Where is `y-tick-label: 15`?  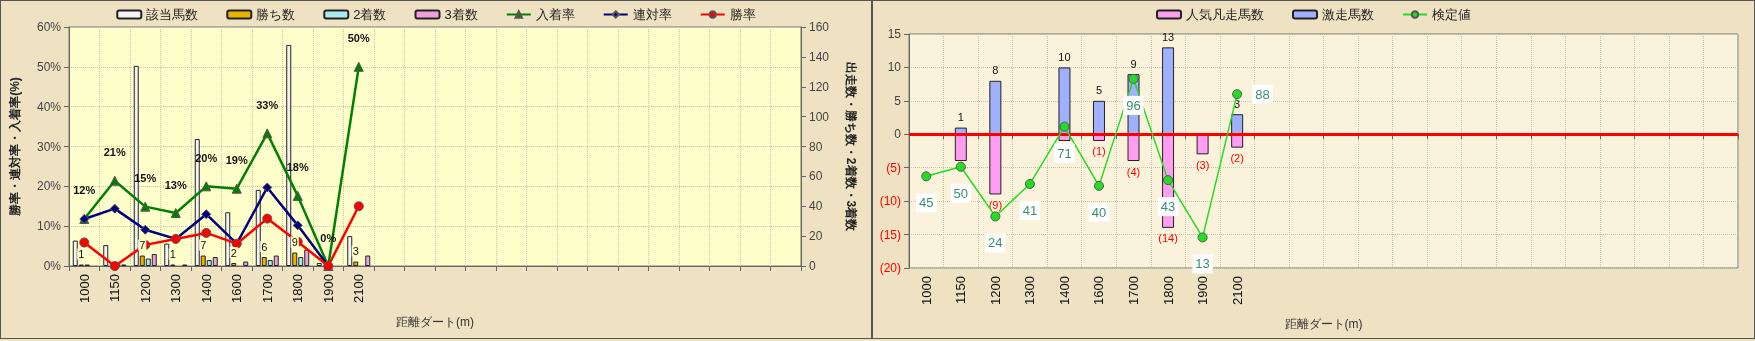
y-tick-label: 15 is located at coordinates (894, 34).